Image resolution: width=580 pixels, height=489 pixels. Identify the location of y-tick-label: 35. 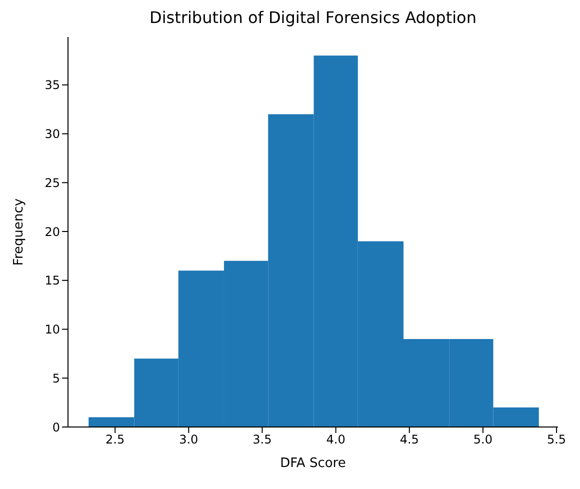
(52, 85).